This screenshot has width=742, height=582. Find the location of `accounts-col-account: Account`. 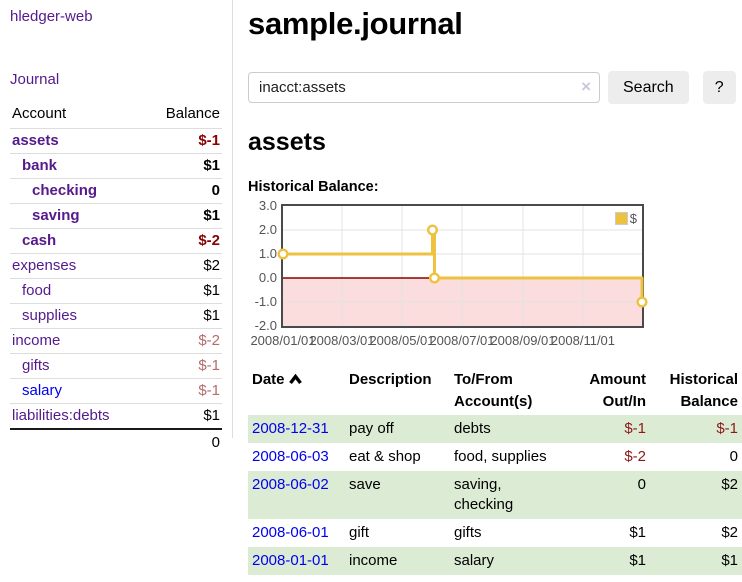

accounts-col-account: Account is located at coordinates (39, 113).